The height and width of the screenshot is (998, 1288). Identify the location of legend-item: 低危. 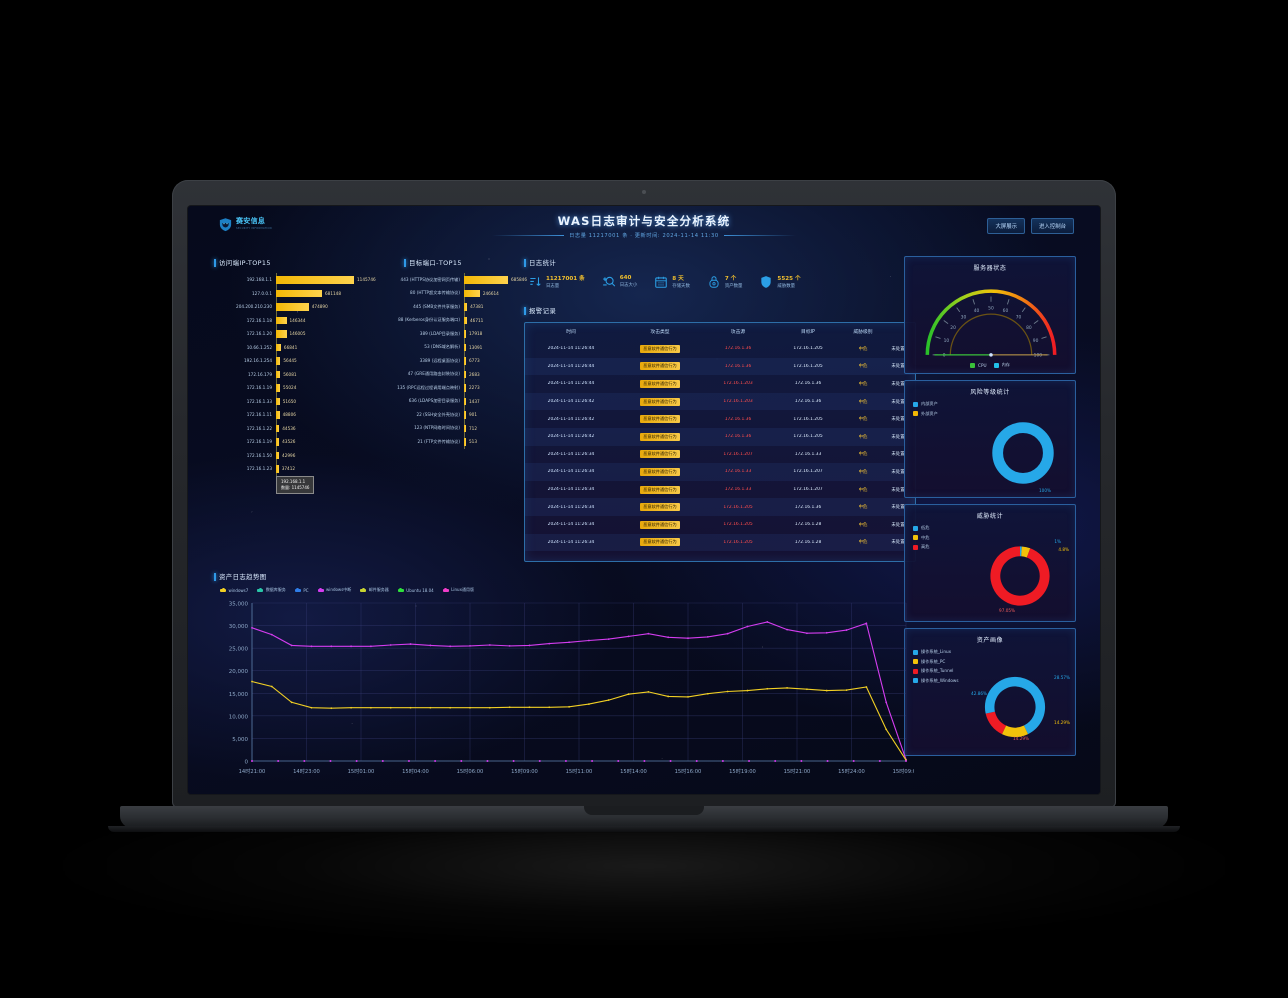
(921, 528).